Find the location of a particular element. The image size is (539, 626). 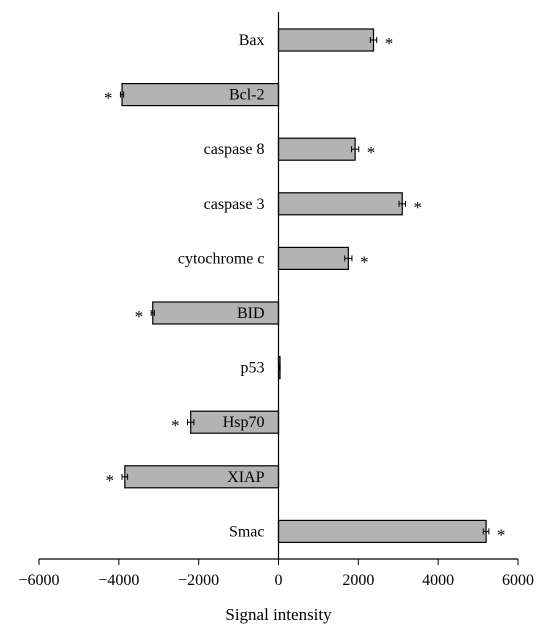

category-label: caspase 8 is located at coordinates (234, 149).